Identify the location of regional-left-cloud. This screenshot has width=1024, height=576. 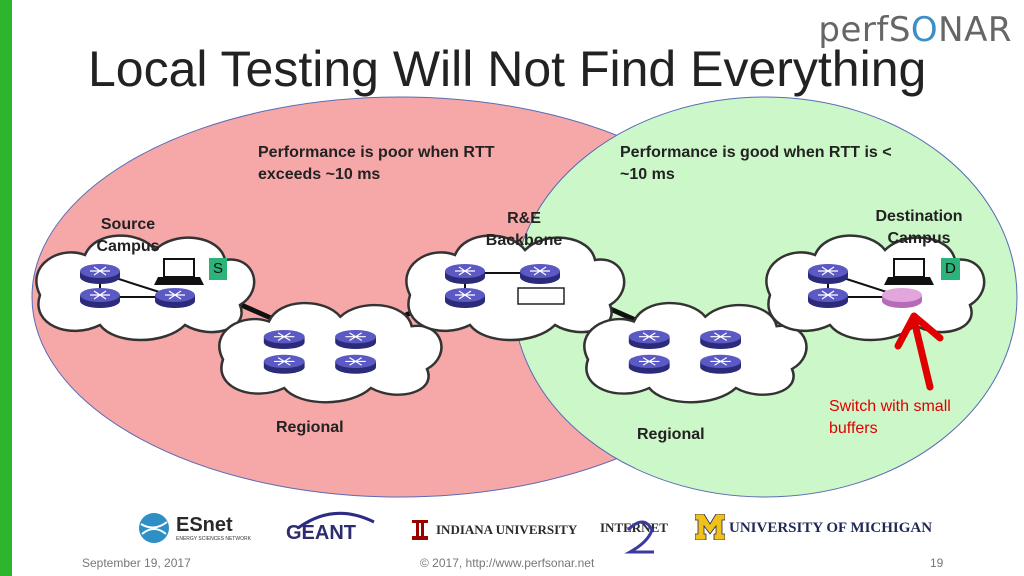
(330, 352).